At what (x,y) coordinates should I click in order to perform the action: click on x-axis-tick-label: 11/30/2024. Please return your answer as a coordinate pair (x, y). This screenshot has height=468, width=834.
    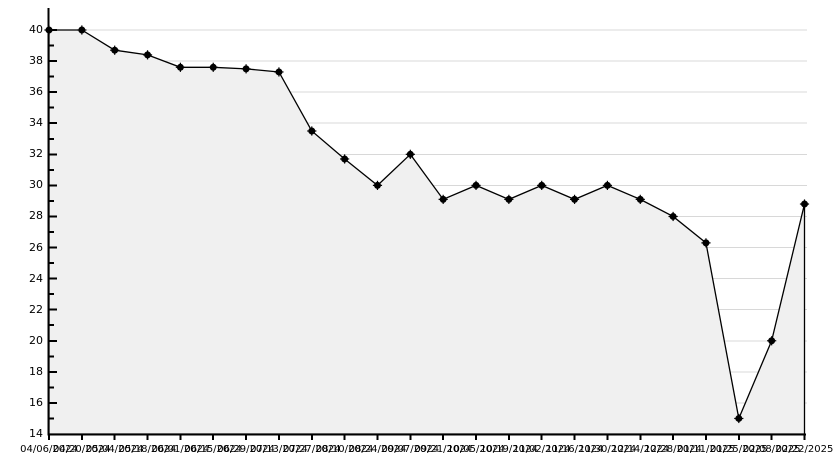
    Looking at the image, I should click on (607, 449).